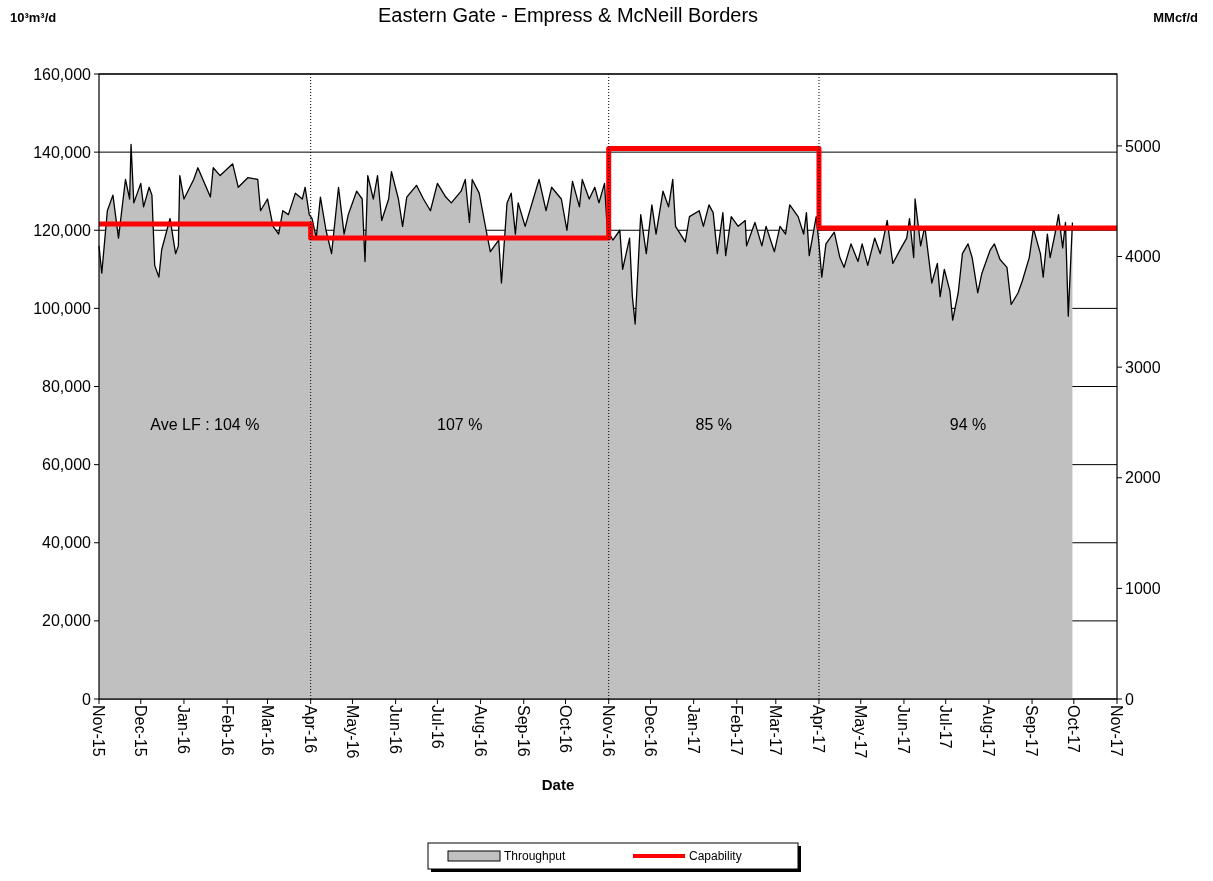  What do you see at coordinates (267, 730) in the screenshot?
I see `x-tick-label: Mar-16` at bounding box center [267, 730].